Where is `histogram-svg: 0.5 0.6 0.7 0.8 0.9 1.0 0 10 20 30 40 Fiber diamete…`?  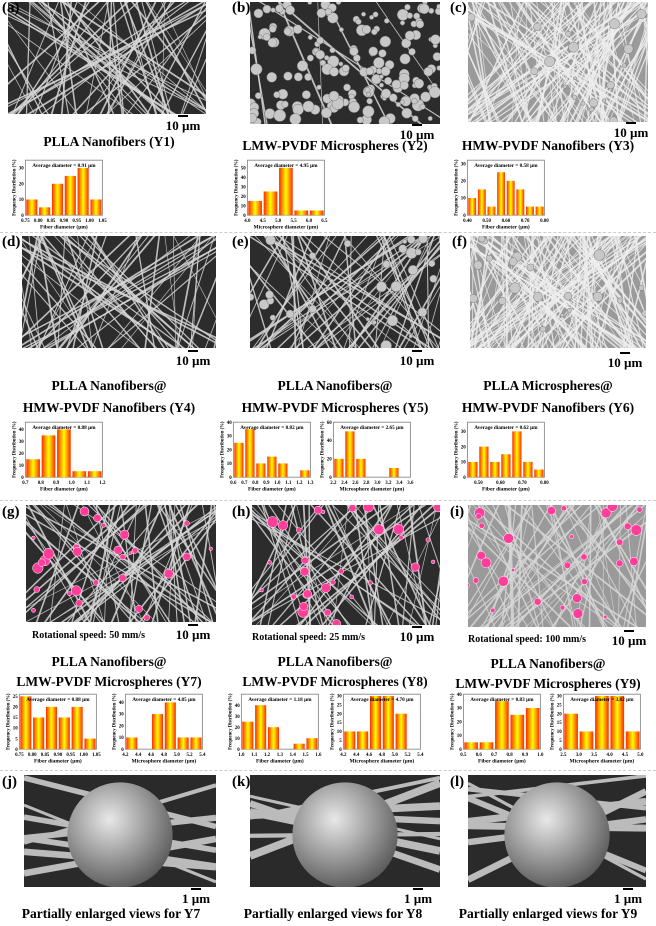
histogram-svg: 0.5 0.6 0.7 0.8 0.9 1.0 0 10 20 30 40 Fiber diamete… is located at coordinates (498, 729).